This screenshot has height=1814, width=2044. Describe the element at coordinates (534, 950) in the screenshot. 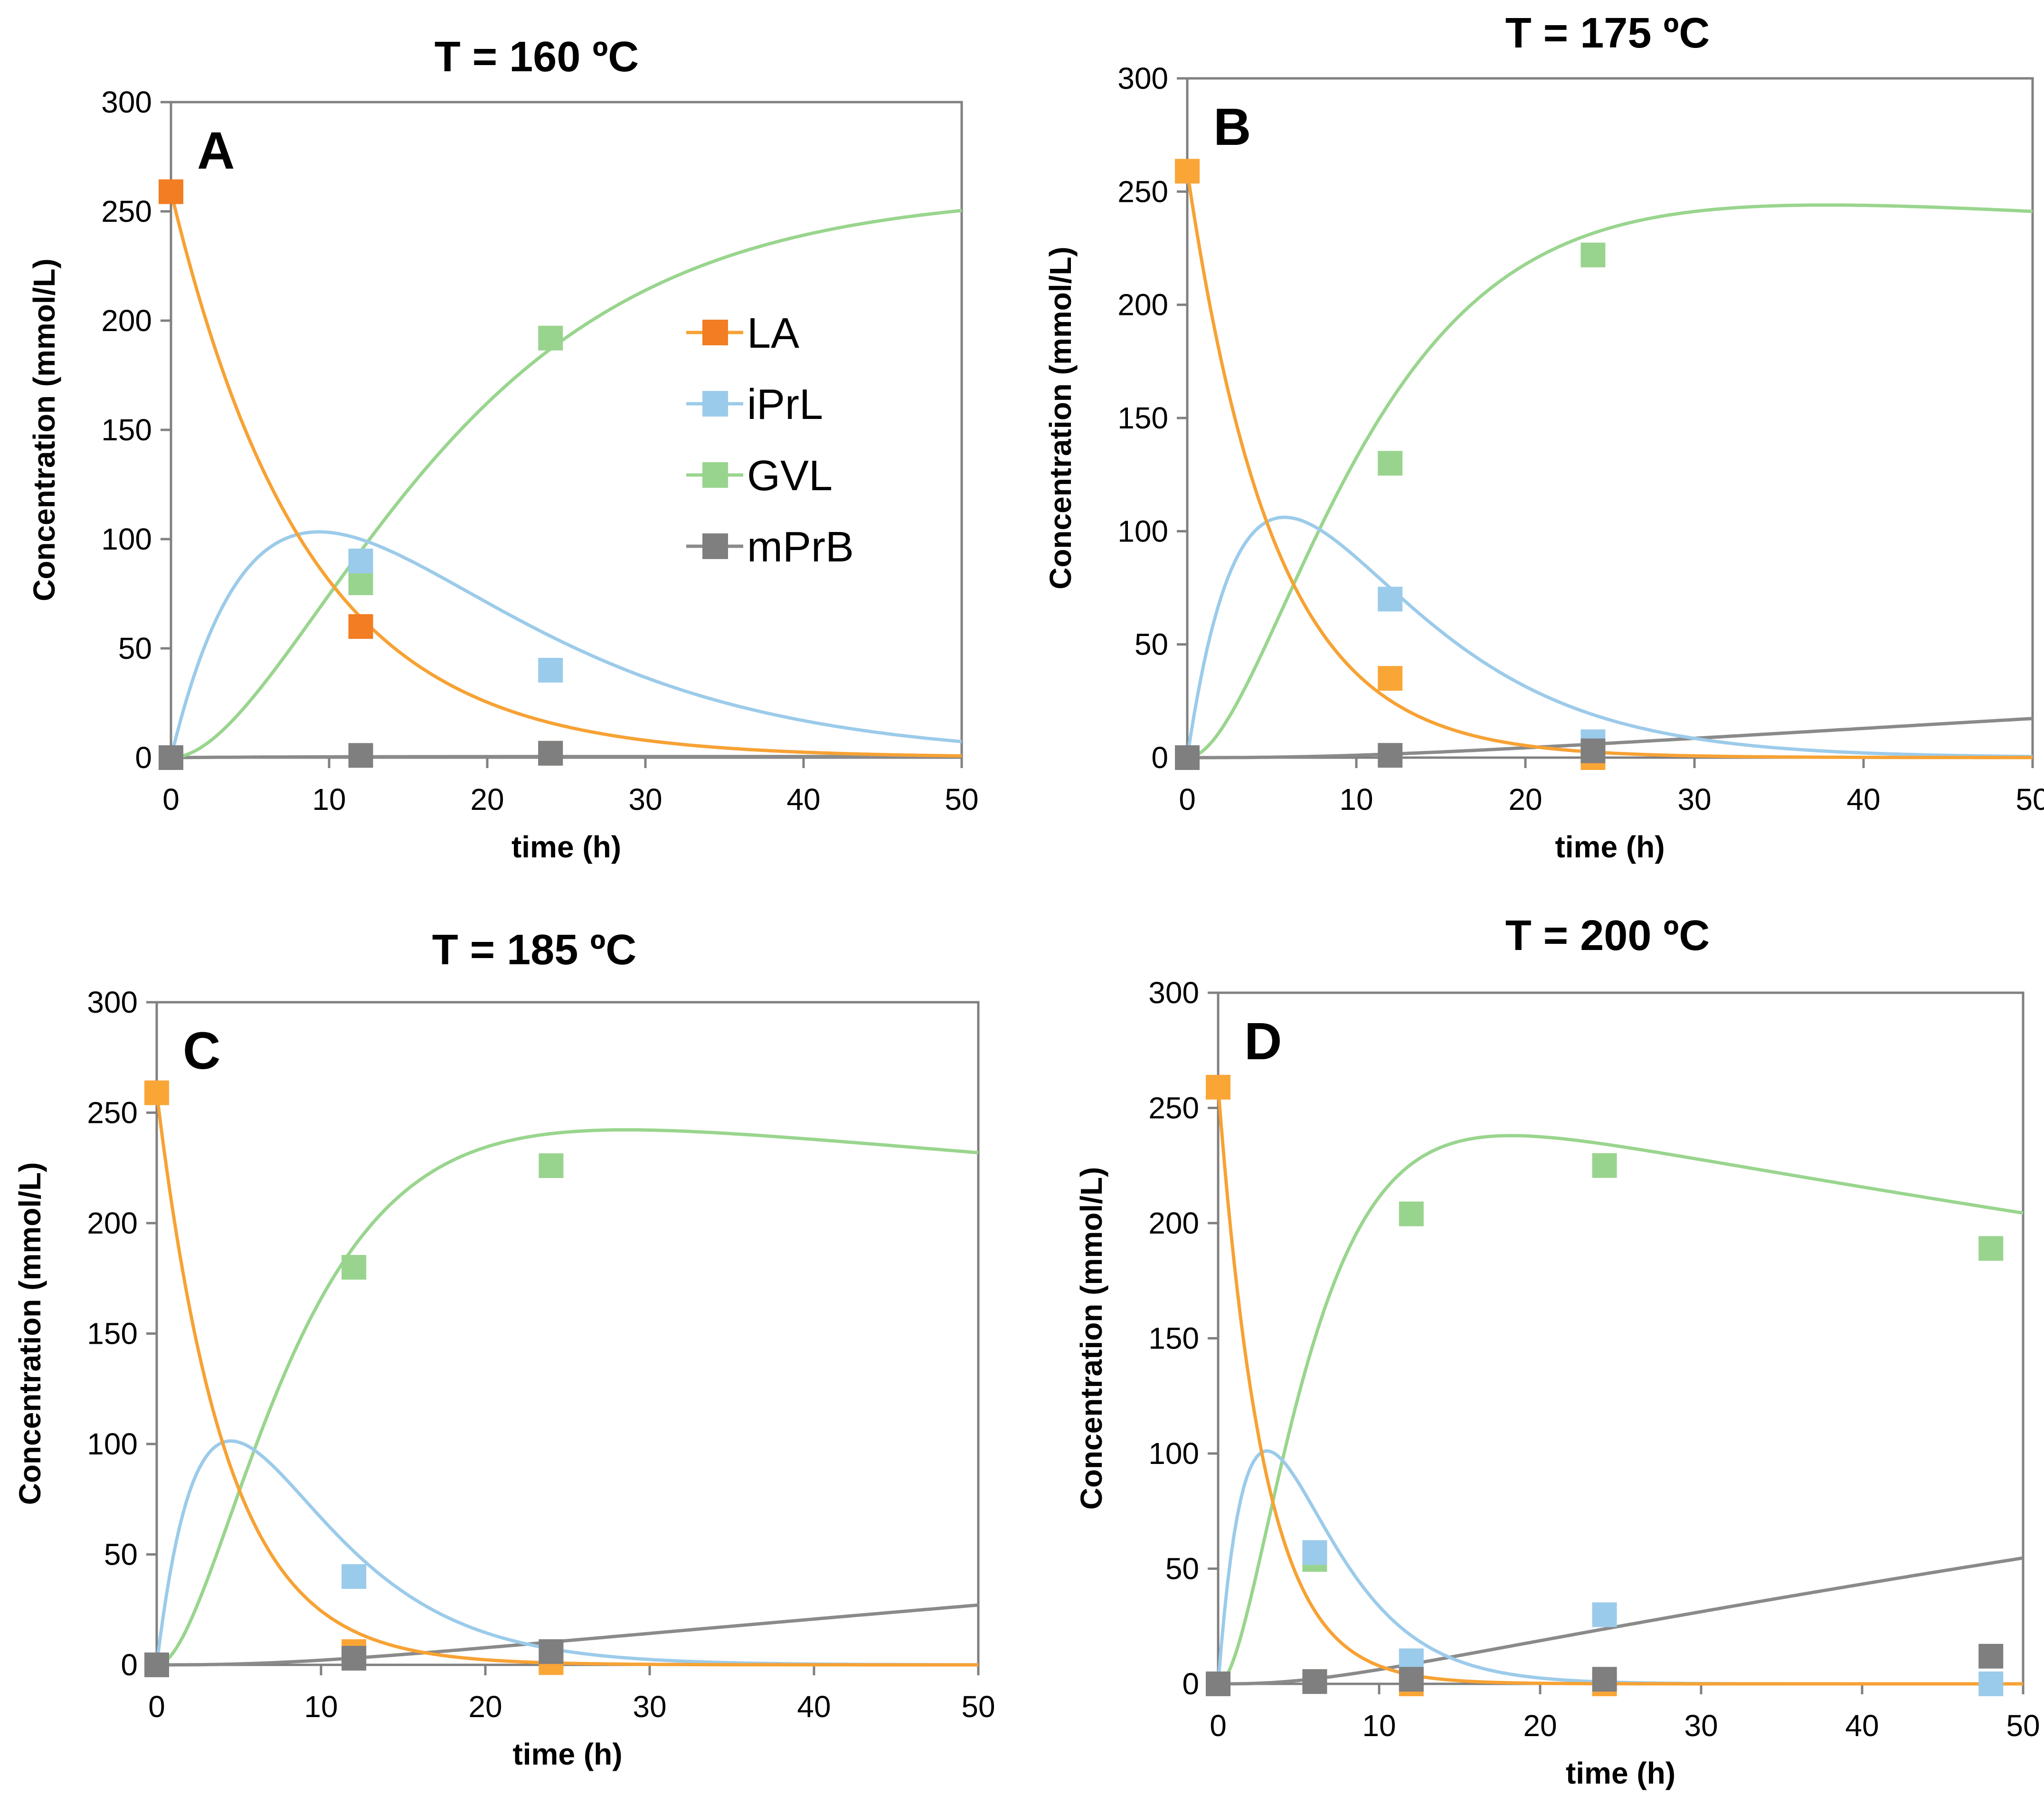

I see `chart-title: T = 185 ºC` at that location.